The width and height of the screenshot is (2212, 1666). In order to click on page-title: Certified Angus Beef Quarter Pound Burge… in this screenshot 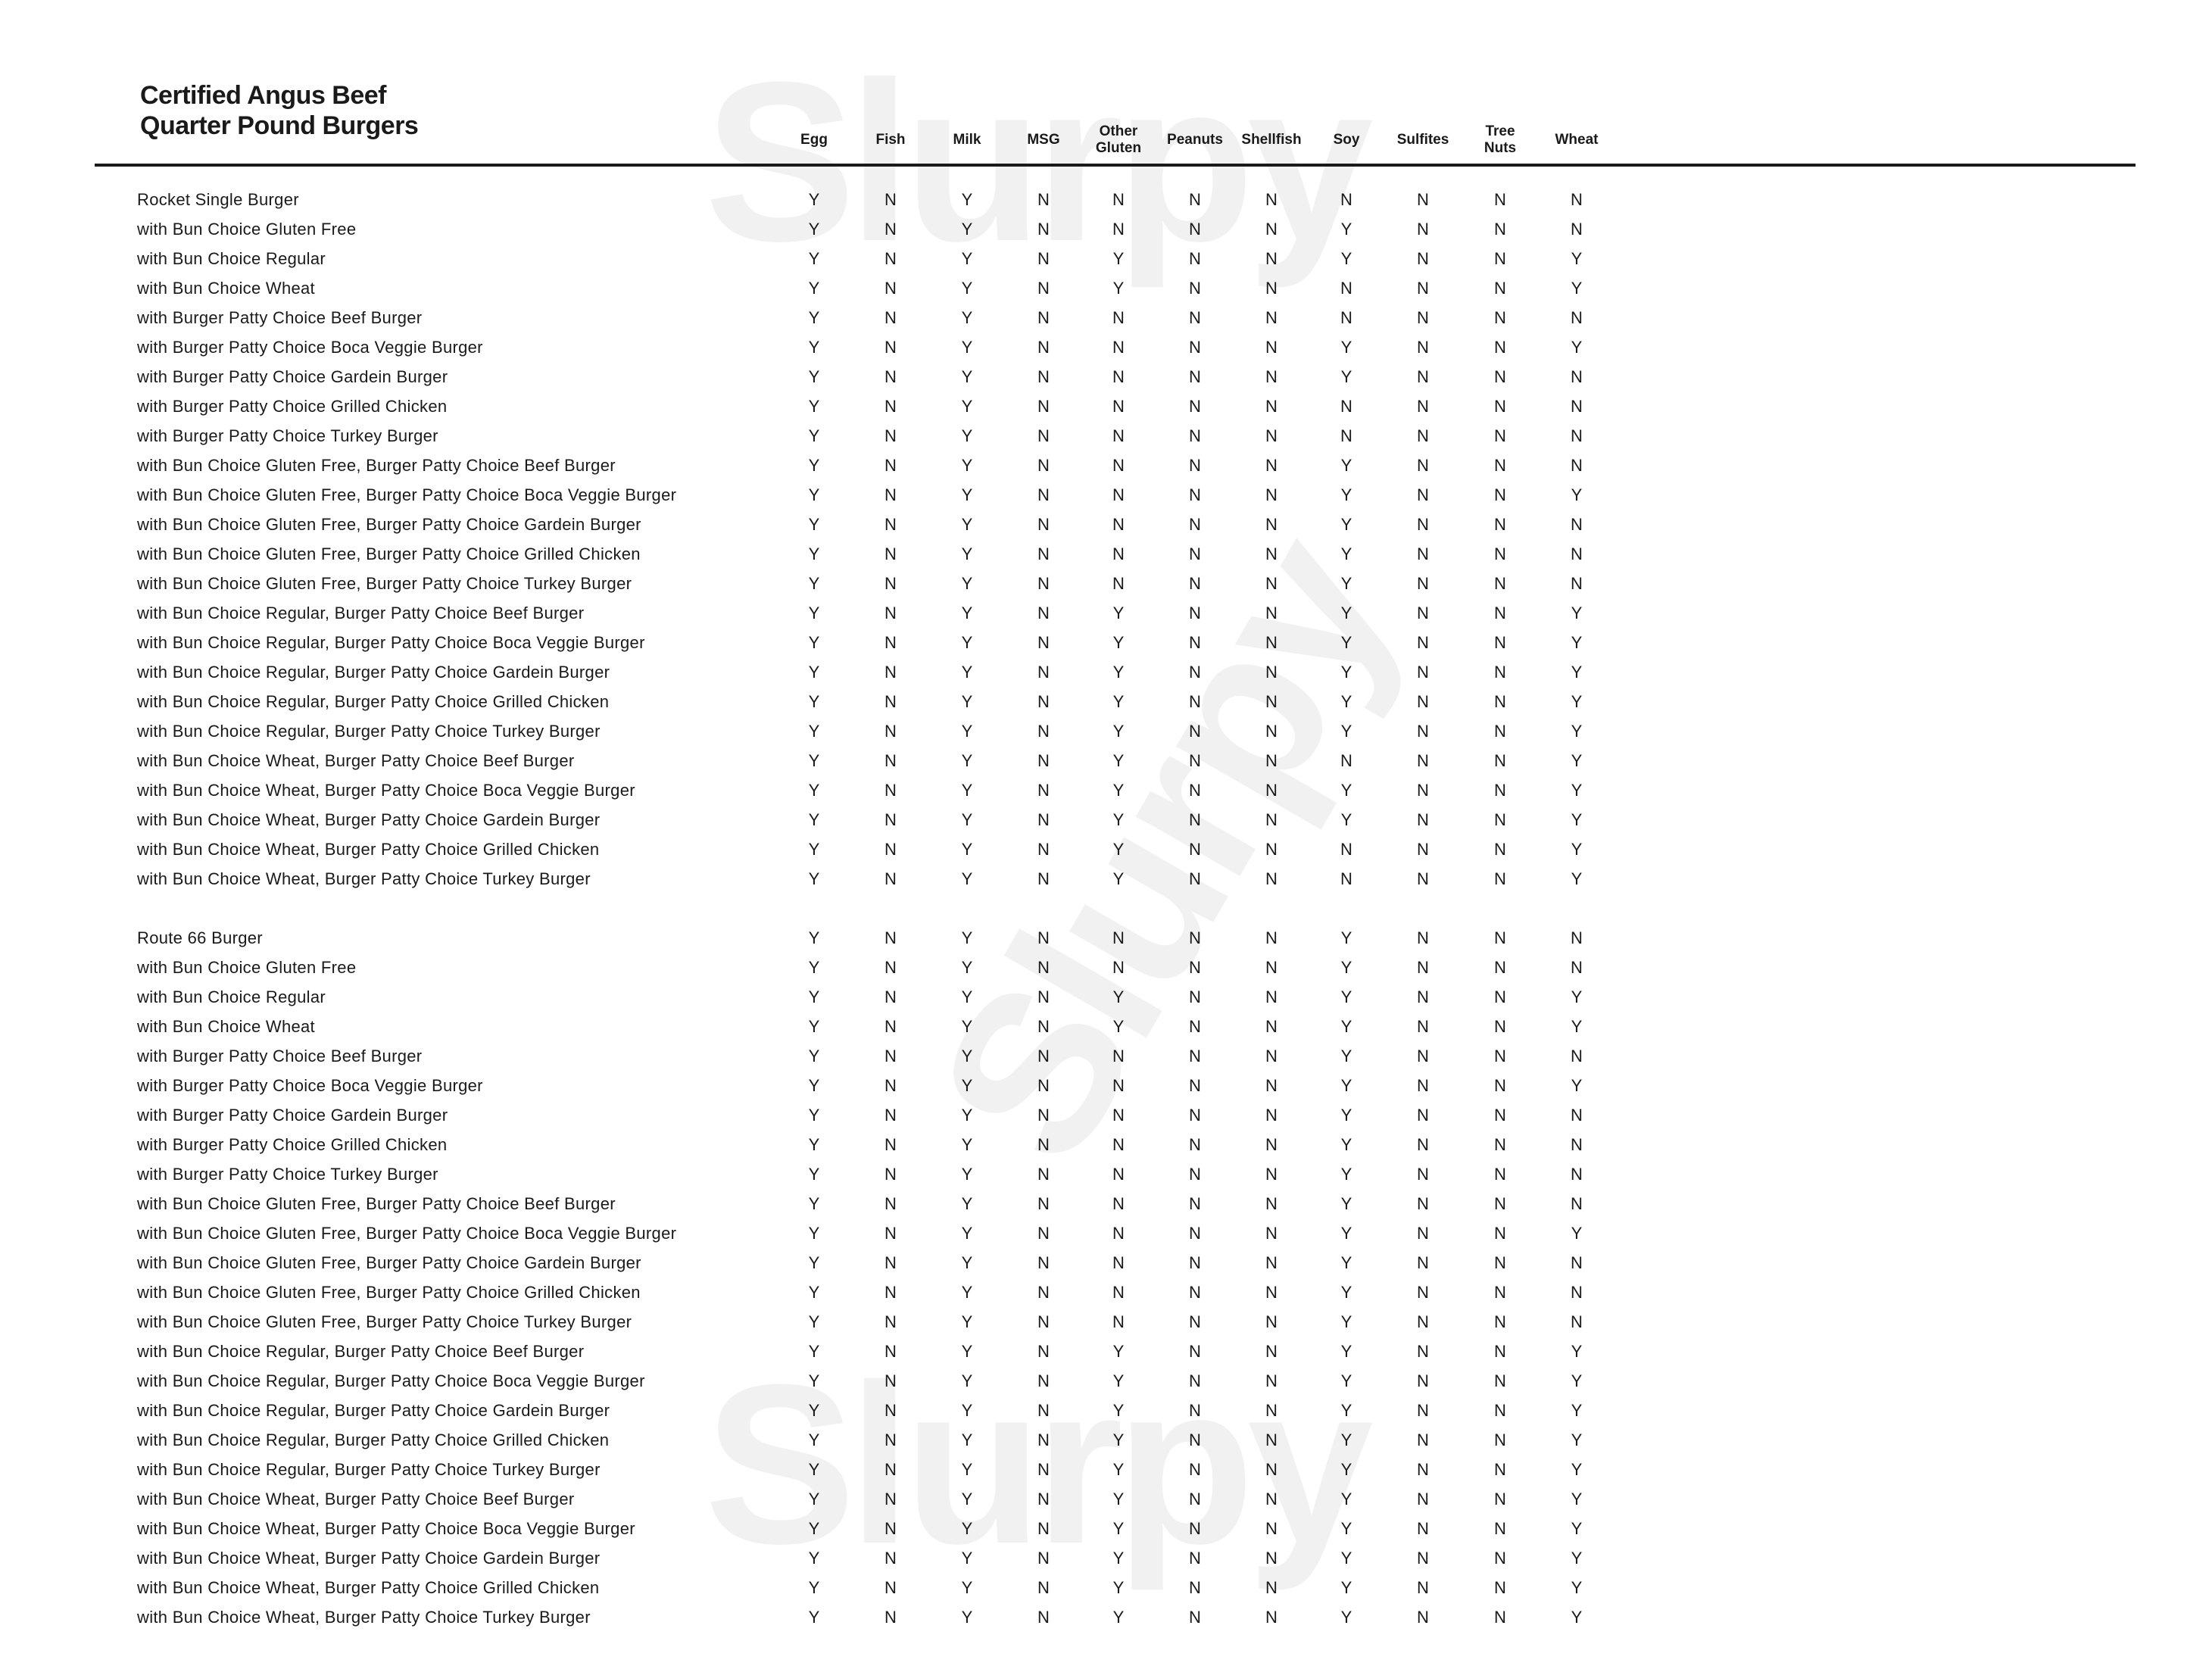, I will do `click(279, 110)`.